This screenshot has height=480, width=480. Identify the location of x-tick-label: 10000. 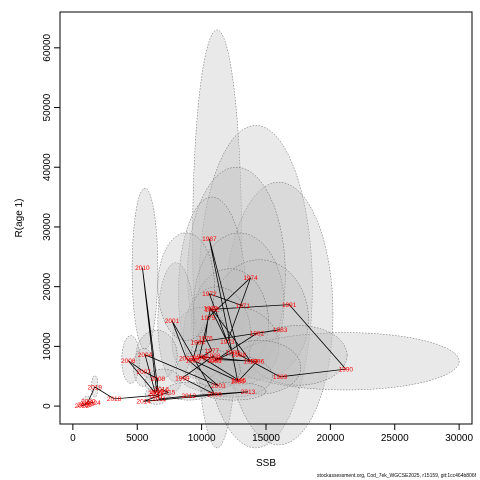
(202, 438).